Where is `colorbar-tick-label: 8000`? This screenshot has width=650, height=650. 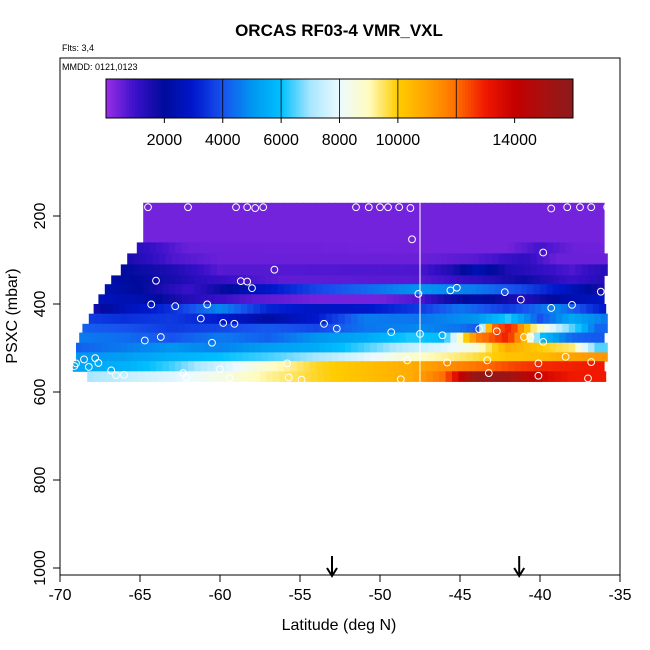 colorbar-tick-label: 8000 is located at coordinates (340, 140).